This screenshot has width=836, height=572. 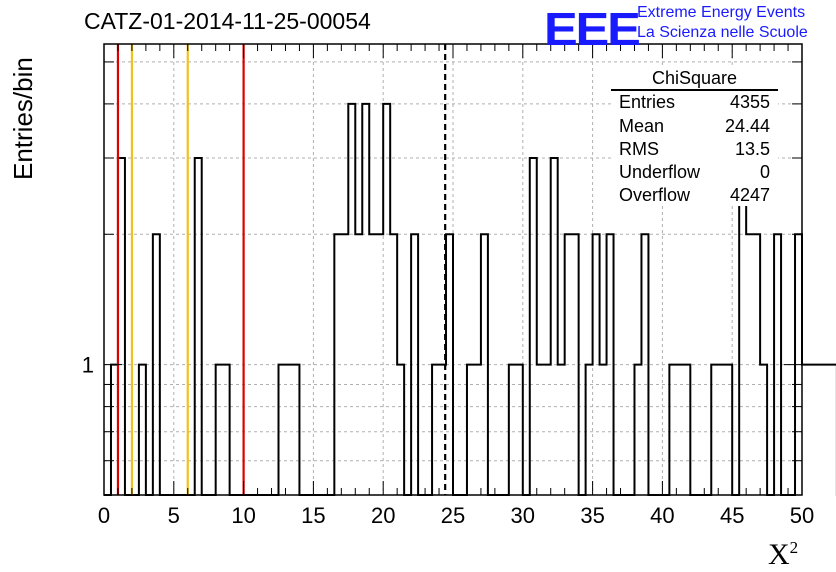 I want to click on stats-value: 4247, so click(x=749, y=195).